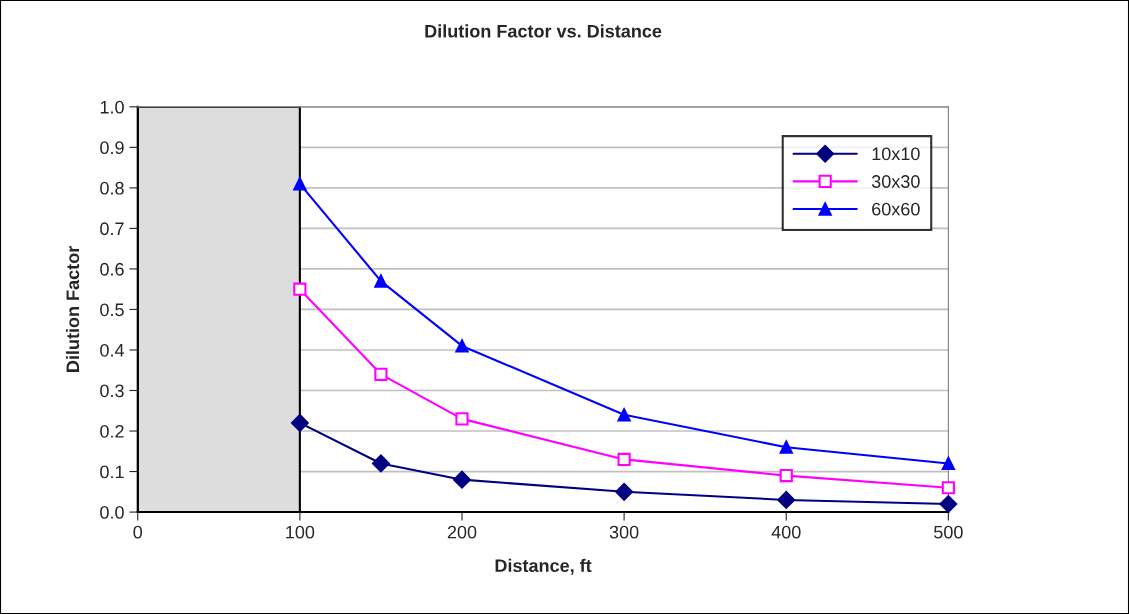 This screenshot has width=1129, height=614. Describe the element at coordinates (112, 229) in the screenshot. I see `y-tick-label: 0.7` at that location.